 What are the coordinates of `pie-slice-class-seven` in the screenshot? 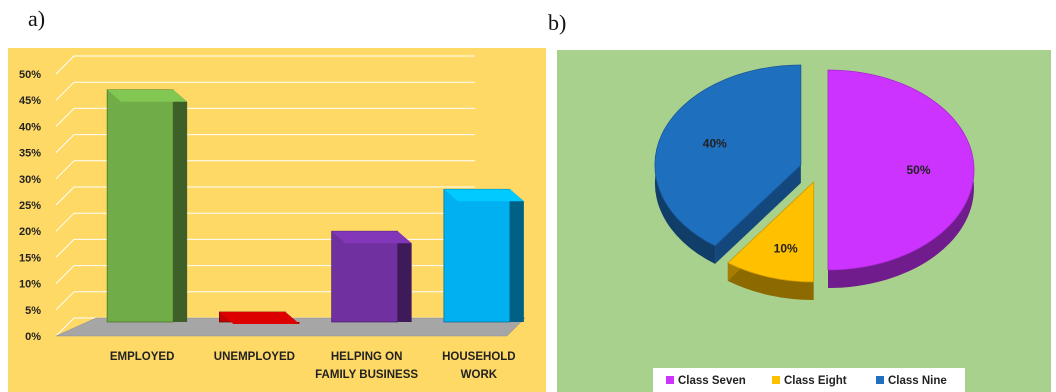 It's located at (901, 170).